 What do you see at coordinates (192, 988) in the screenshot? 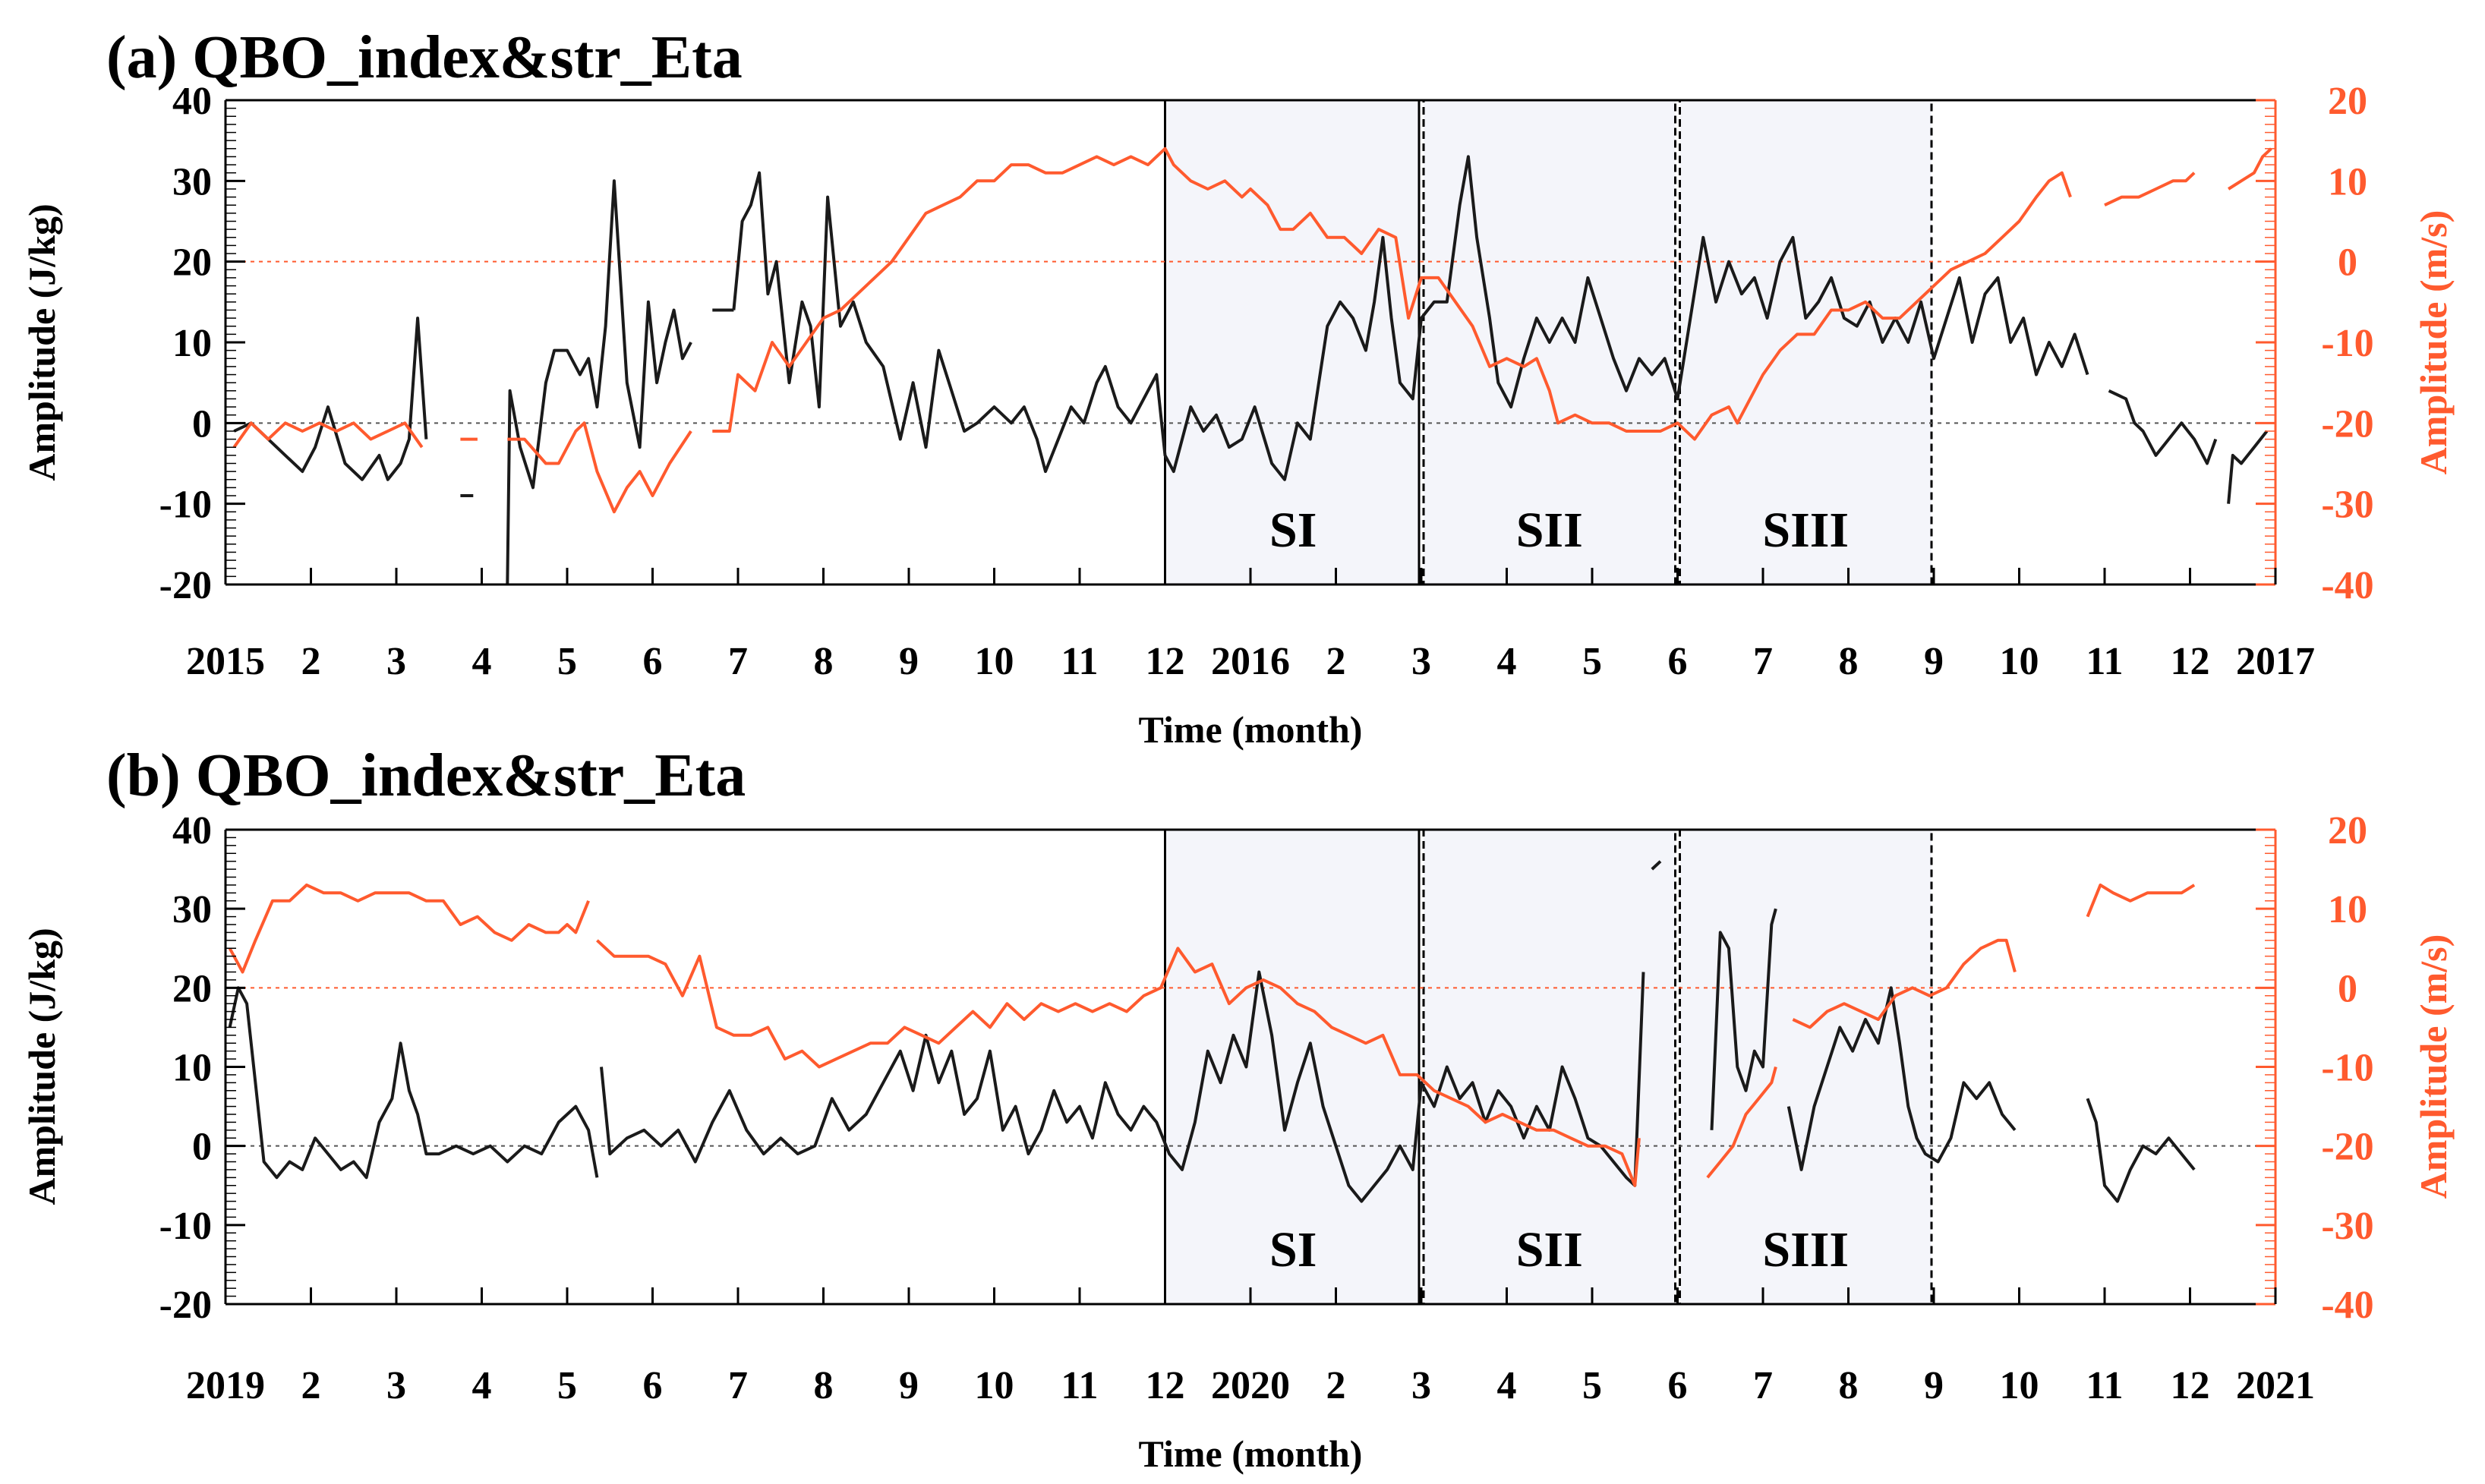
I see `y-tick-label-left: 20` at bounding box center [192, 988].